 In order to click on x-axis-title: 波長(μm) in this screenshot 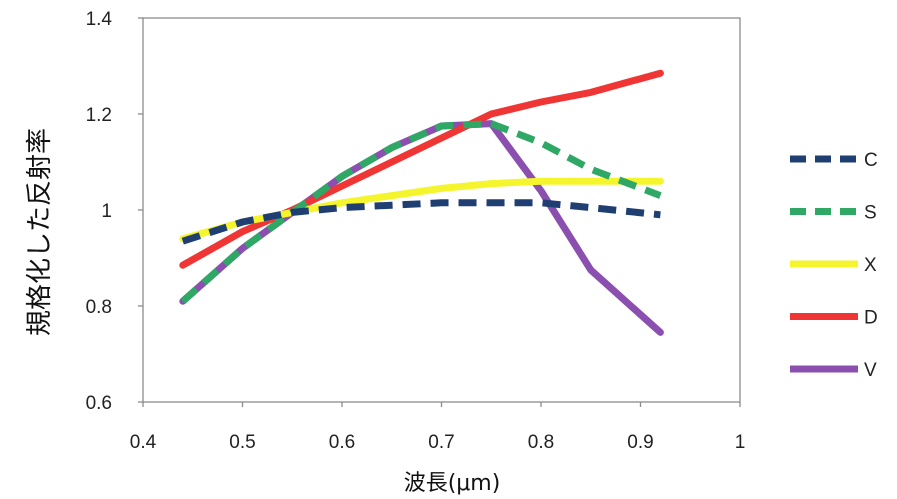, I will do `click(452, 483)`.